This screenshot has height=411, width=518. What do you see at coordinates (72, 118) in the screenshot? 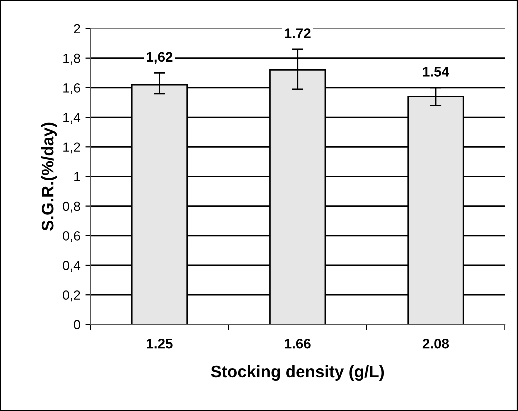
I see `y-tick-label: 1,4` at bounding box center [72, 118].